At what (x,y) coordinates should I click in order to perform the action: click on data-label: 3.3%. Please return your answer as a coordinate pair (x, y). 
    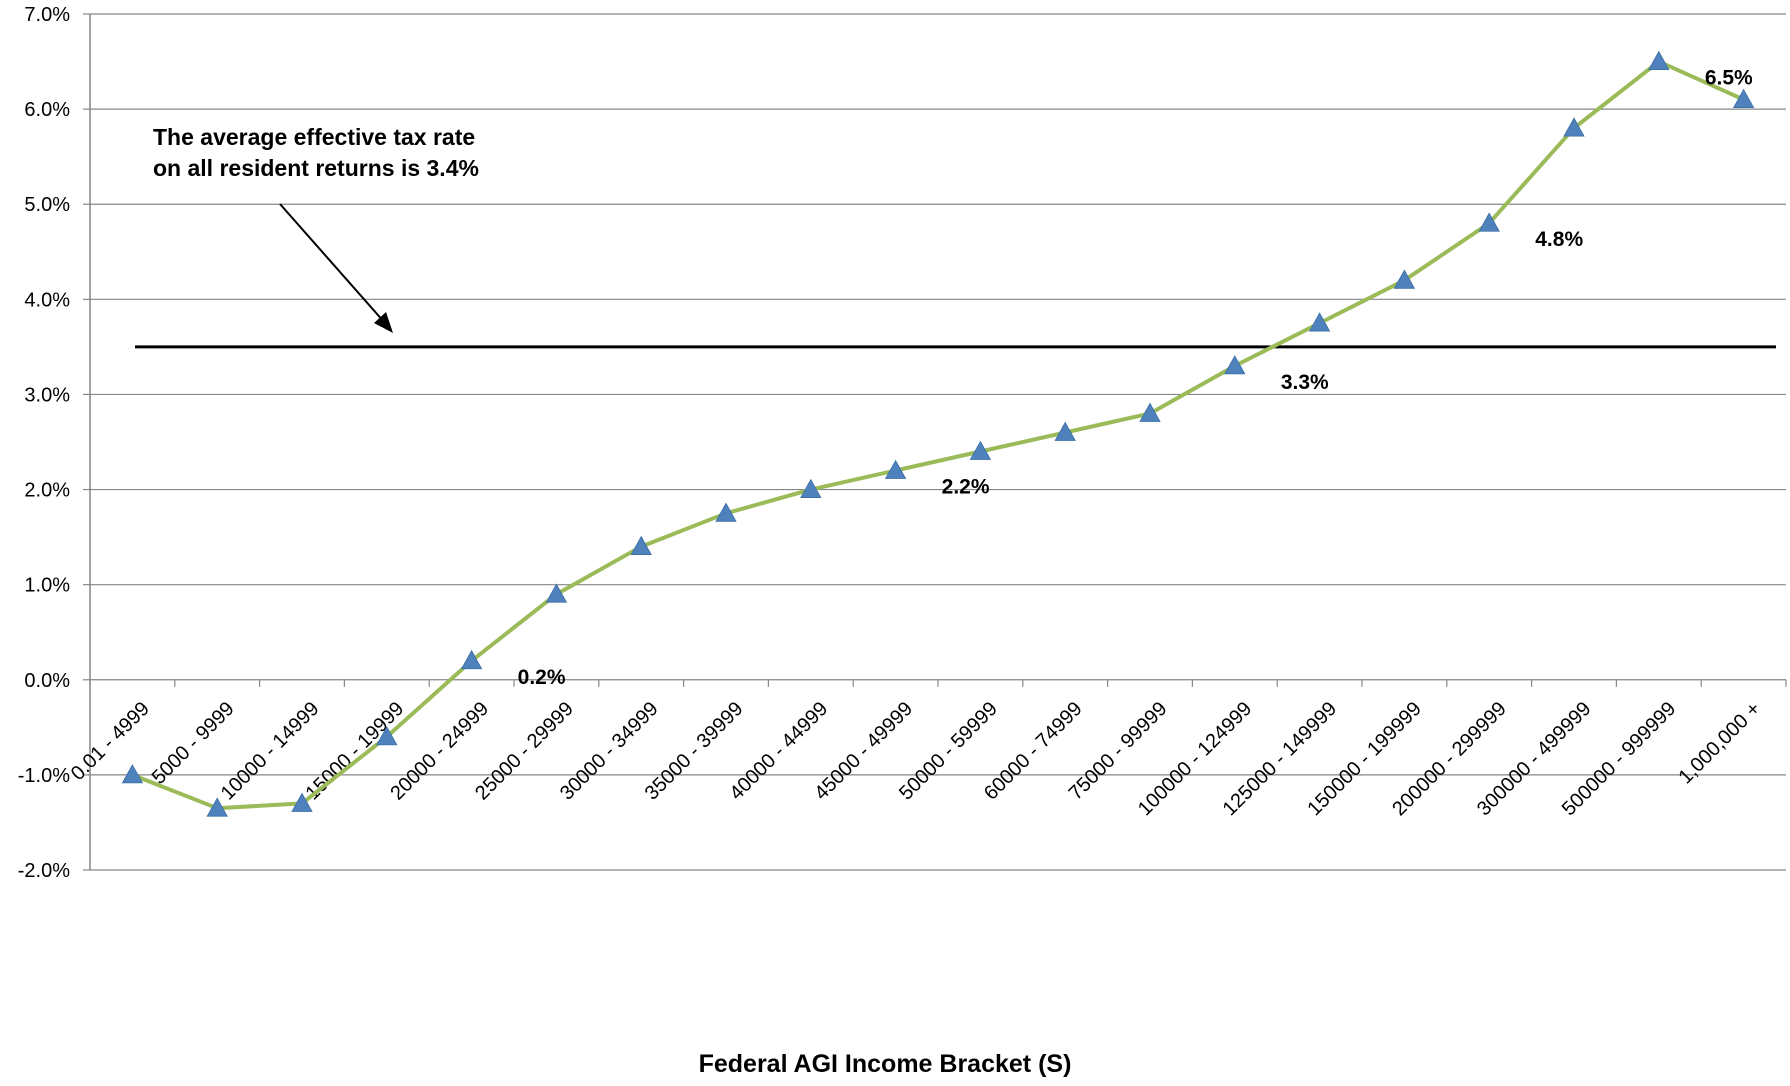
    Looking at the image, I should click on (1305, 382).